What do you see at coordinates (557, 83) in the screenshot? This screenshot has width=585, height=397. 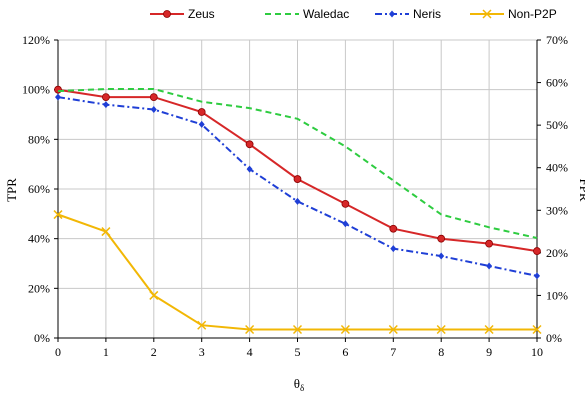 I see `y-right-tick-label: 60%` at bounding box center [557, 83].